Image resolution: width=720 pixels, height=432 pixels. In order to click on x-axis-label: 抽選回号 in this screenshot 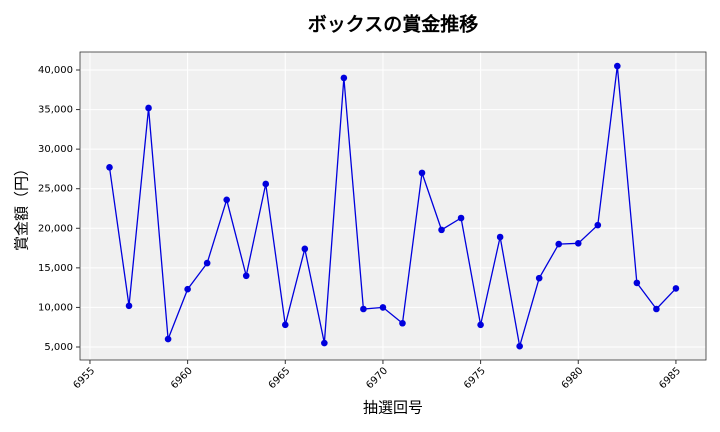, I will do `click(393, 408)`.